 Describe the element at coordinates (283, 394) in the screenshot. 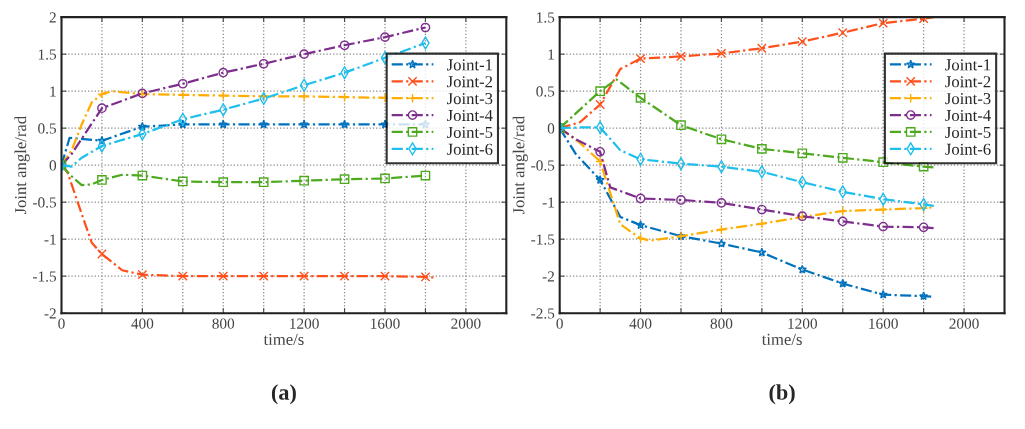

I see `text: (a)` at that location.